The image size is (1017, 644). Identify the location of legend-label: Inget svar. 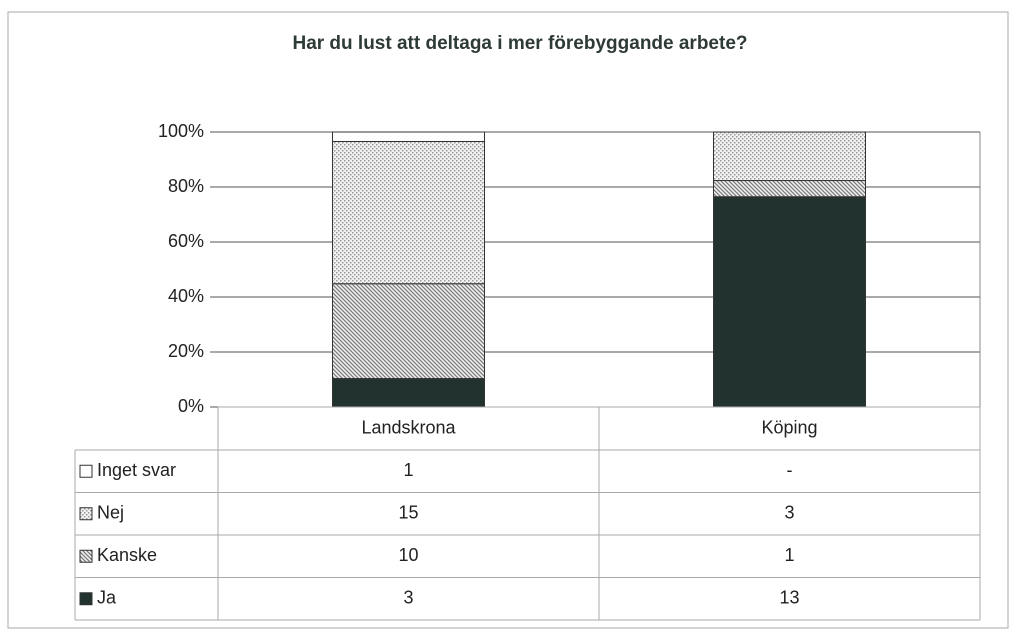
(136, 470).